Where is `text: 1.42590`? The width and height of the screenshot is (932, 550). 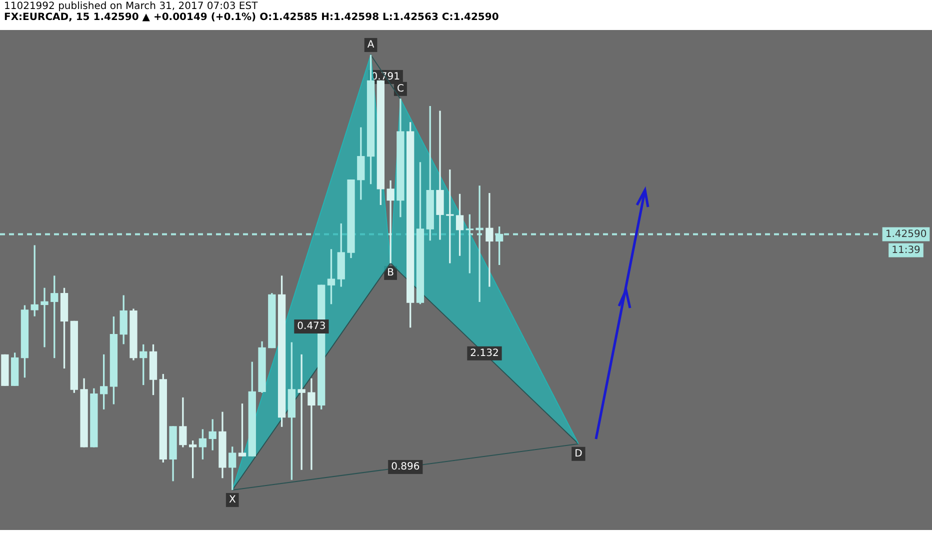 text: 1.42590 is located at coordinates (906, 234).